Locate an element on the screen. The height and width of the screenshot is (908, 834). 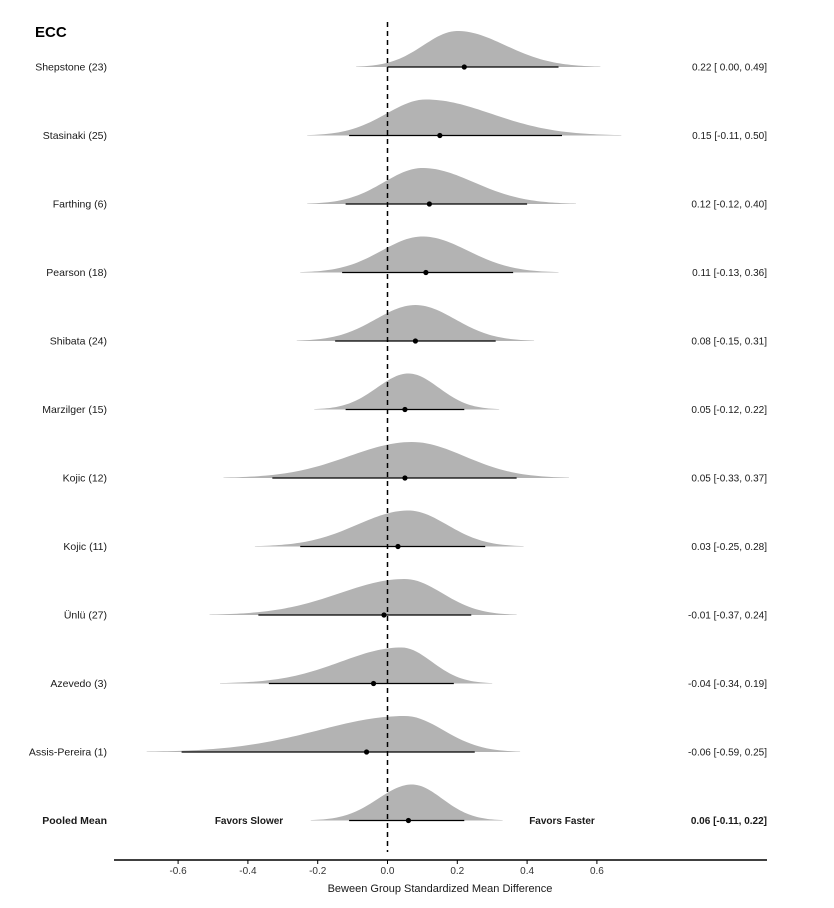
x-tick-label-4: 0.2 is located at coordinates (457, 871).